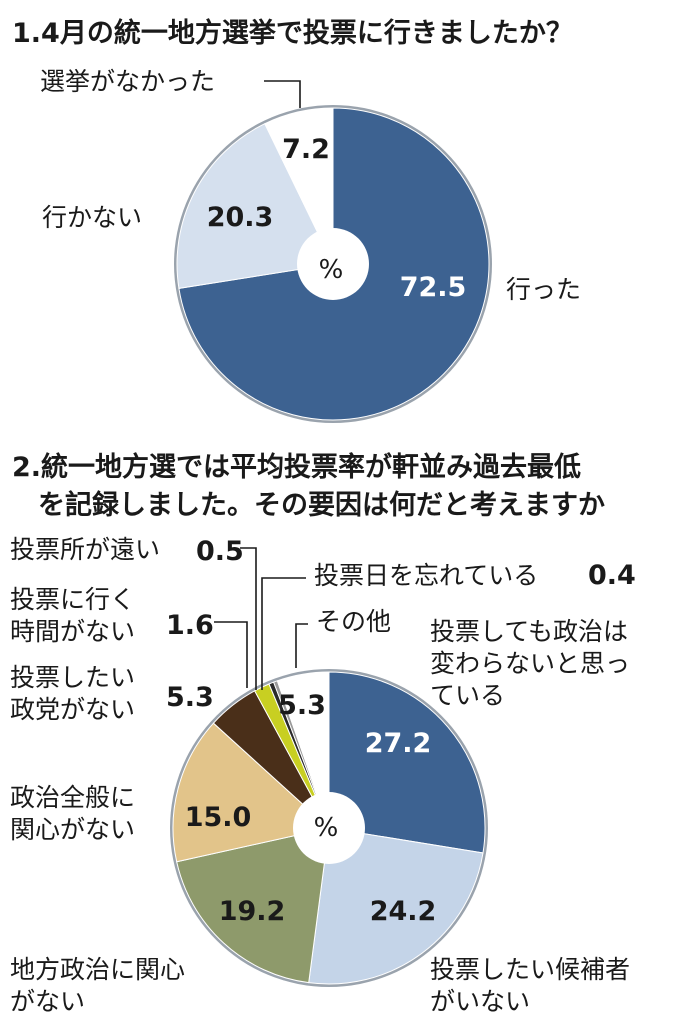  What do you see at coordinates (306, 149) in the screenshot?
I see `chart1-value-no-election: 7.2` at bounding box center [306, 149].